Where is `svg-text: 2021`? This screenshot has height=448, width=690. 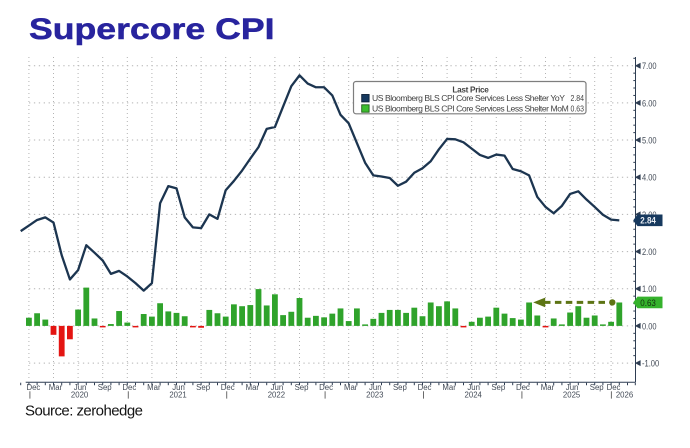
svg-text: 2021 is located at coordinates (177, 395).